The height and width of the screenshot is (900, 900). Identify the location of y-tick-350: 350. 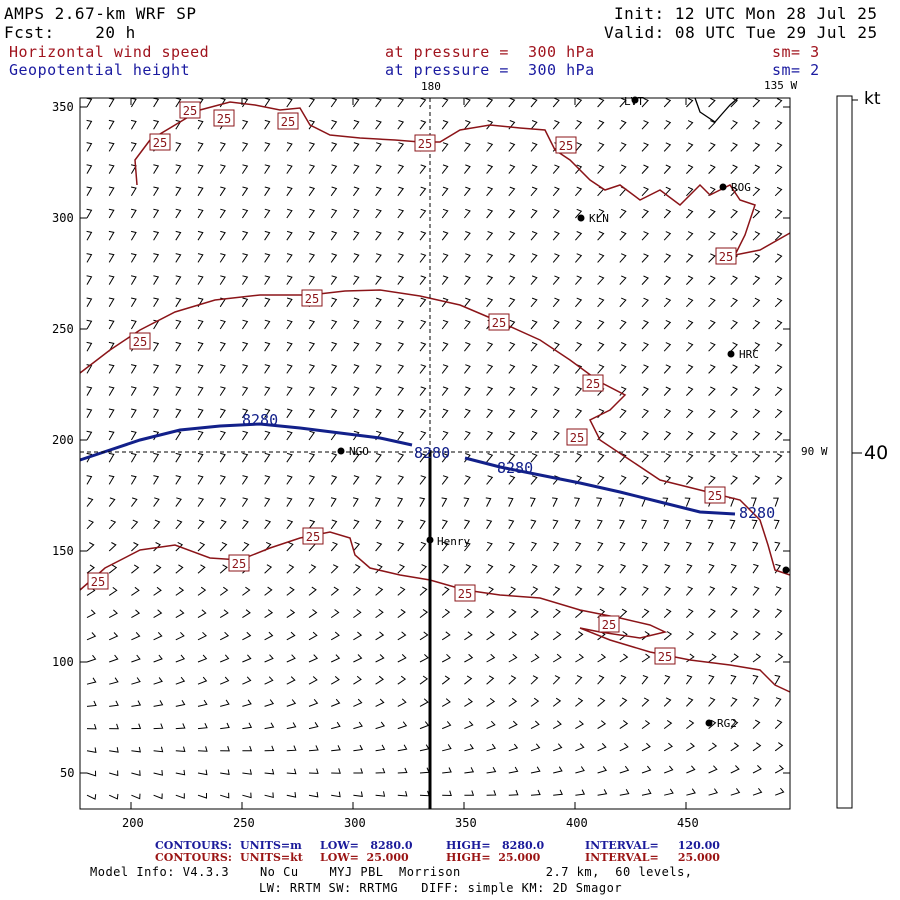
(63, 107).